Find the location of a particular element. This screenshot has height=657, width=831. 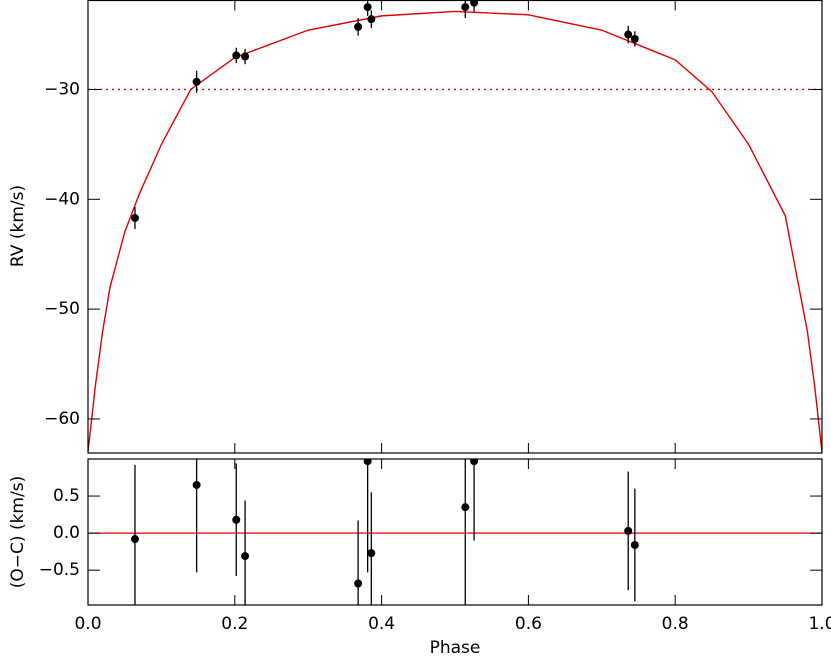

y-tick-label: −50 is located at coordinates (62, 309).